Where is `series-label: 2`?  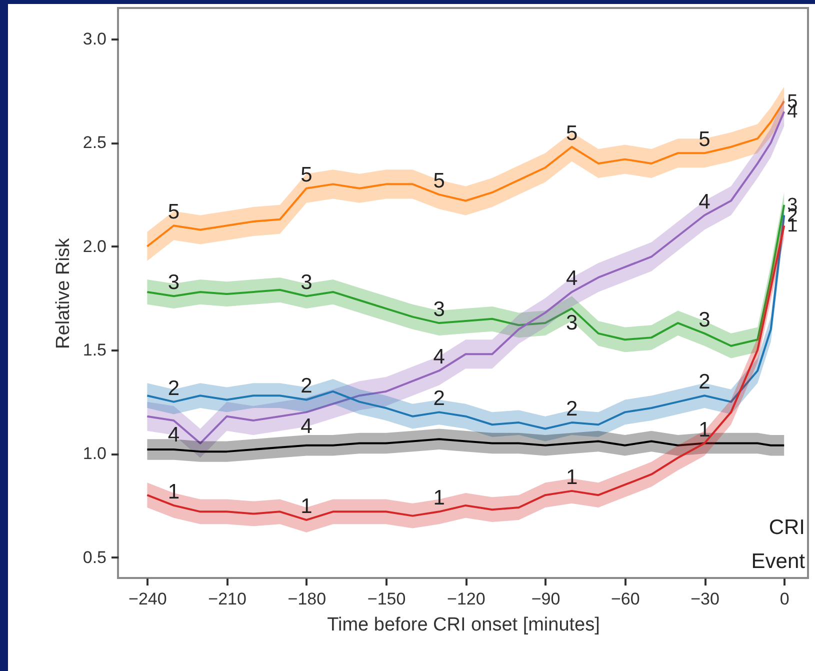 series-label: 2 is located at coordinates (306, 386).